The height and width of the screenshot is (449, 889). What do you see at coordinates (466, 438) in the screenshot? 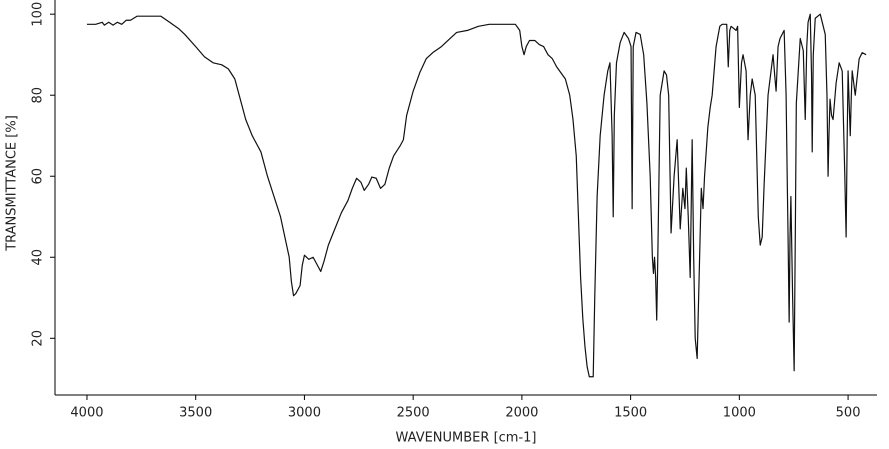
I see `x-axis-title: WAVENUMBER [cm-1]` at bounding box center [466, 438].